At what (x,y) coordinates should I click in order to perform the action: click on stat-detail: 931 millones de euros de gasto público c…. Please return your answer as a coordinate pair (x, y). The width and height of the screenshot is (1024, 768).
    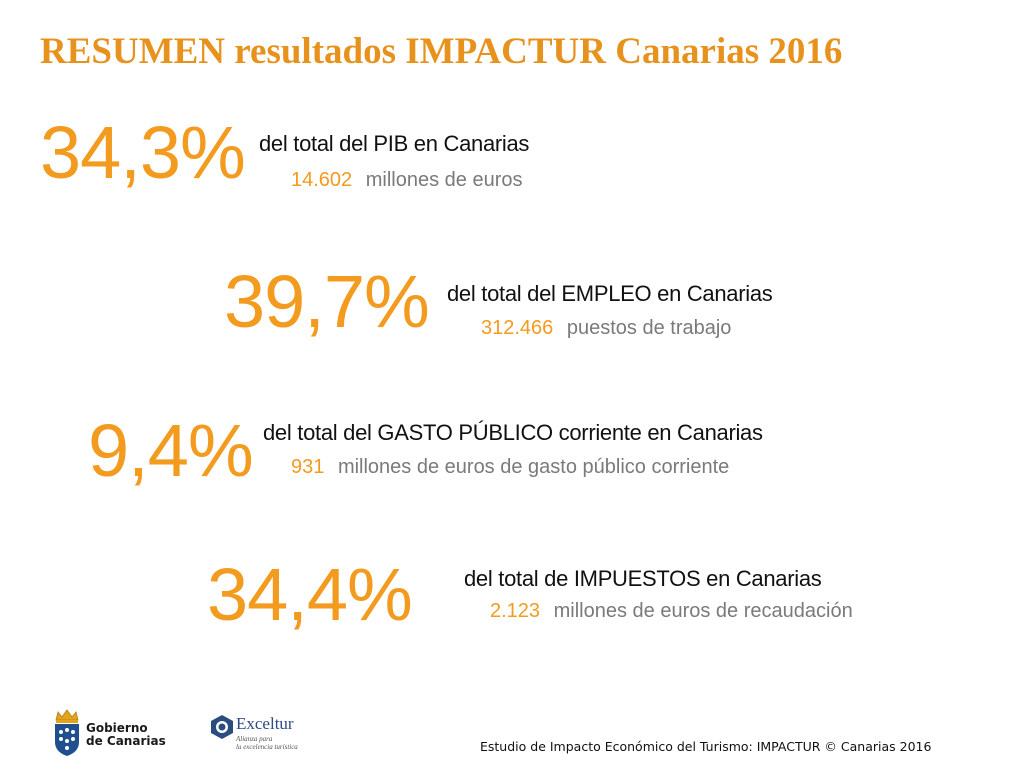
    Looking at the image, I should click on (510, 467).